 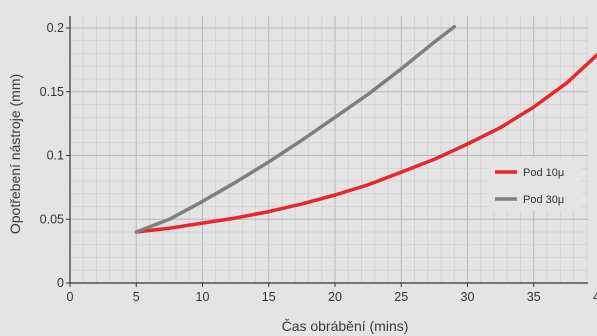 I want to click on y-tick-label: 0.2, so click(x=55, y=28).